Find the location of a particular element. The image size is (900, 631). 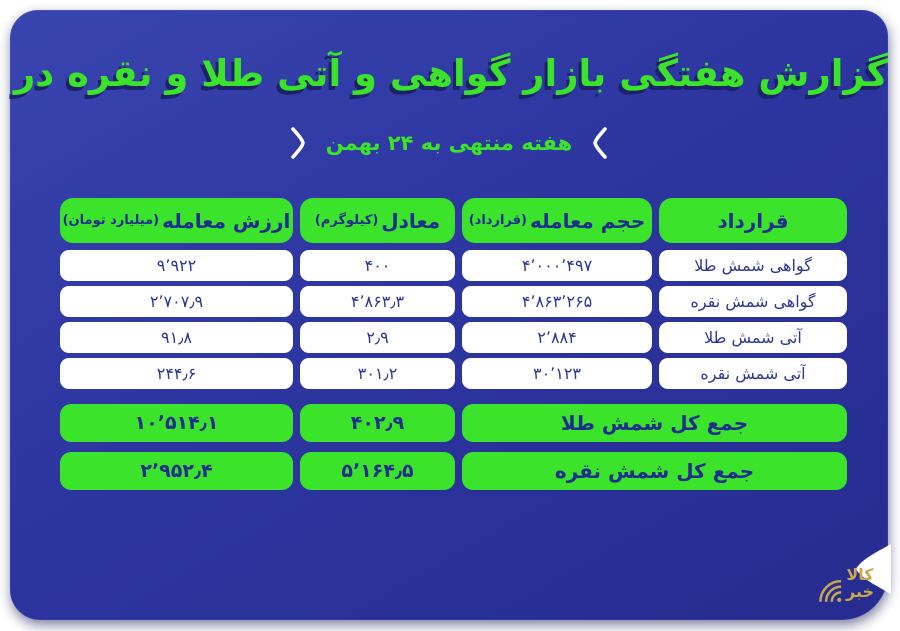

total-gold-value: ۱۰٬۵۱۴٫۱ is located at coordinates (176, 423).